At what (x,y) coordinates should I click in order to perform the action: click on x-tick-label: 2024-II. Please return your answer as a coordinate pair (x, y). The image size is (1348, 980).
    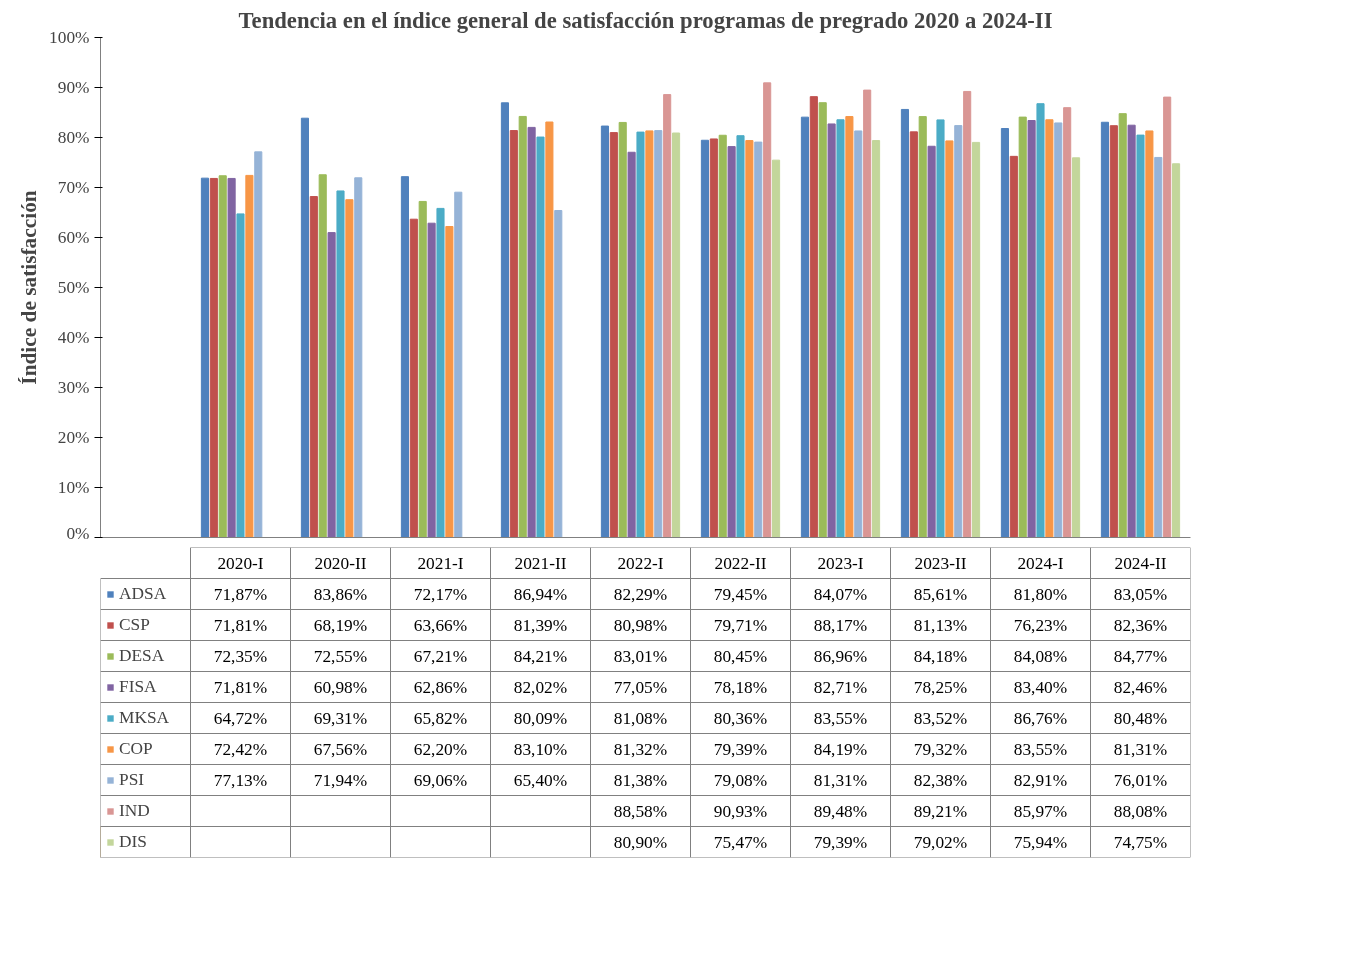
    Looking at the image, I should click on (1140, 563).